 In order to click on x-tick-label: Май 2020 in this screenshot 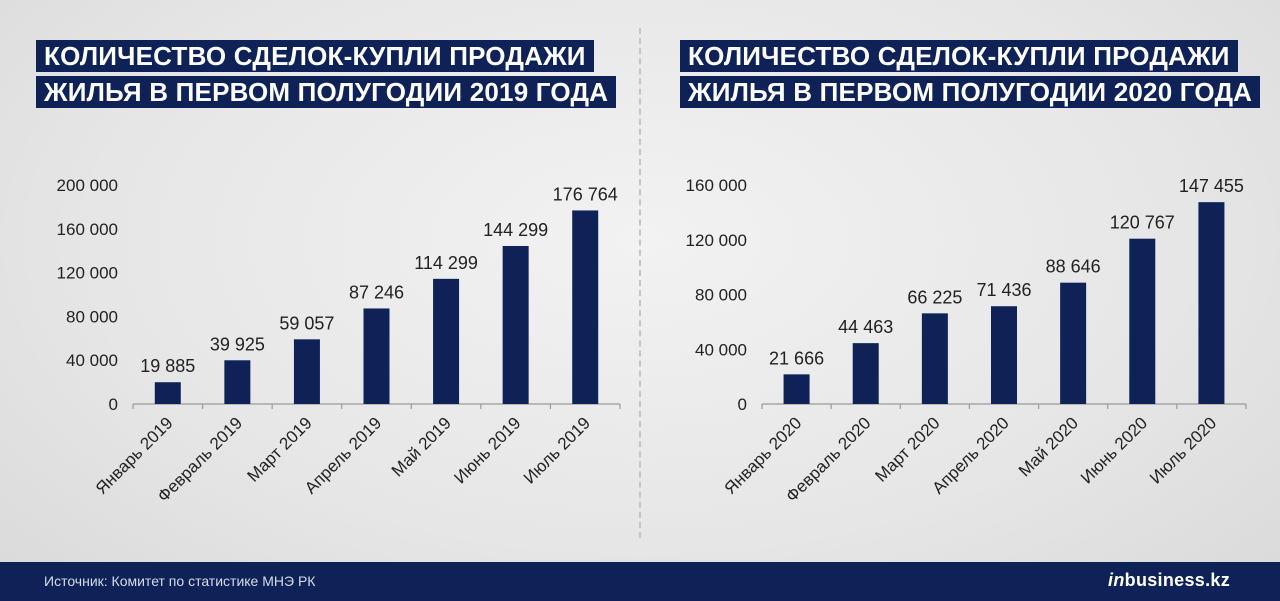, I will do `click(1048, 446)`.